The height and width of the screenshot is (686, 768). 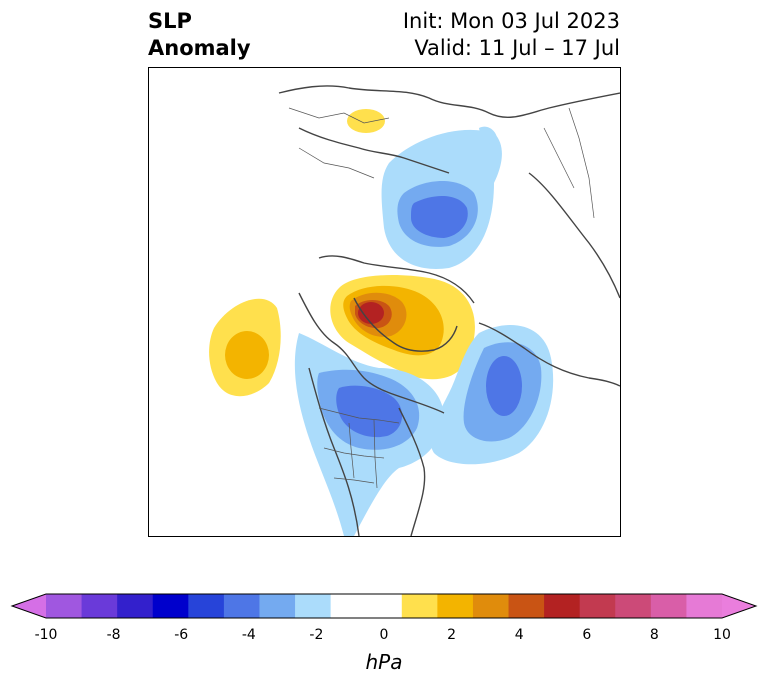 I want to click on colorbar-tick-label: -2, so click(x=316, y=635).